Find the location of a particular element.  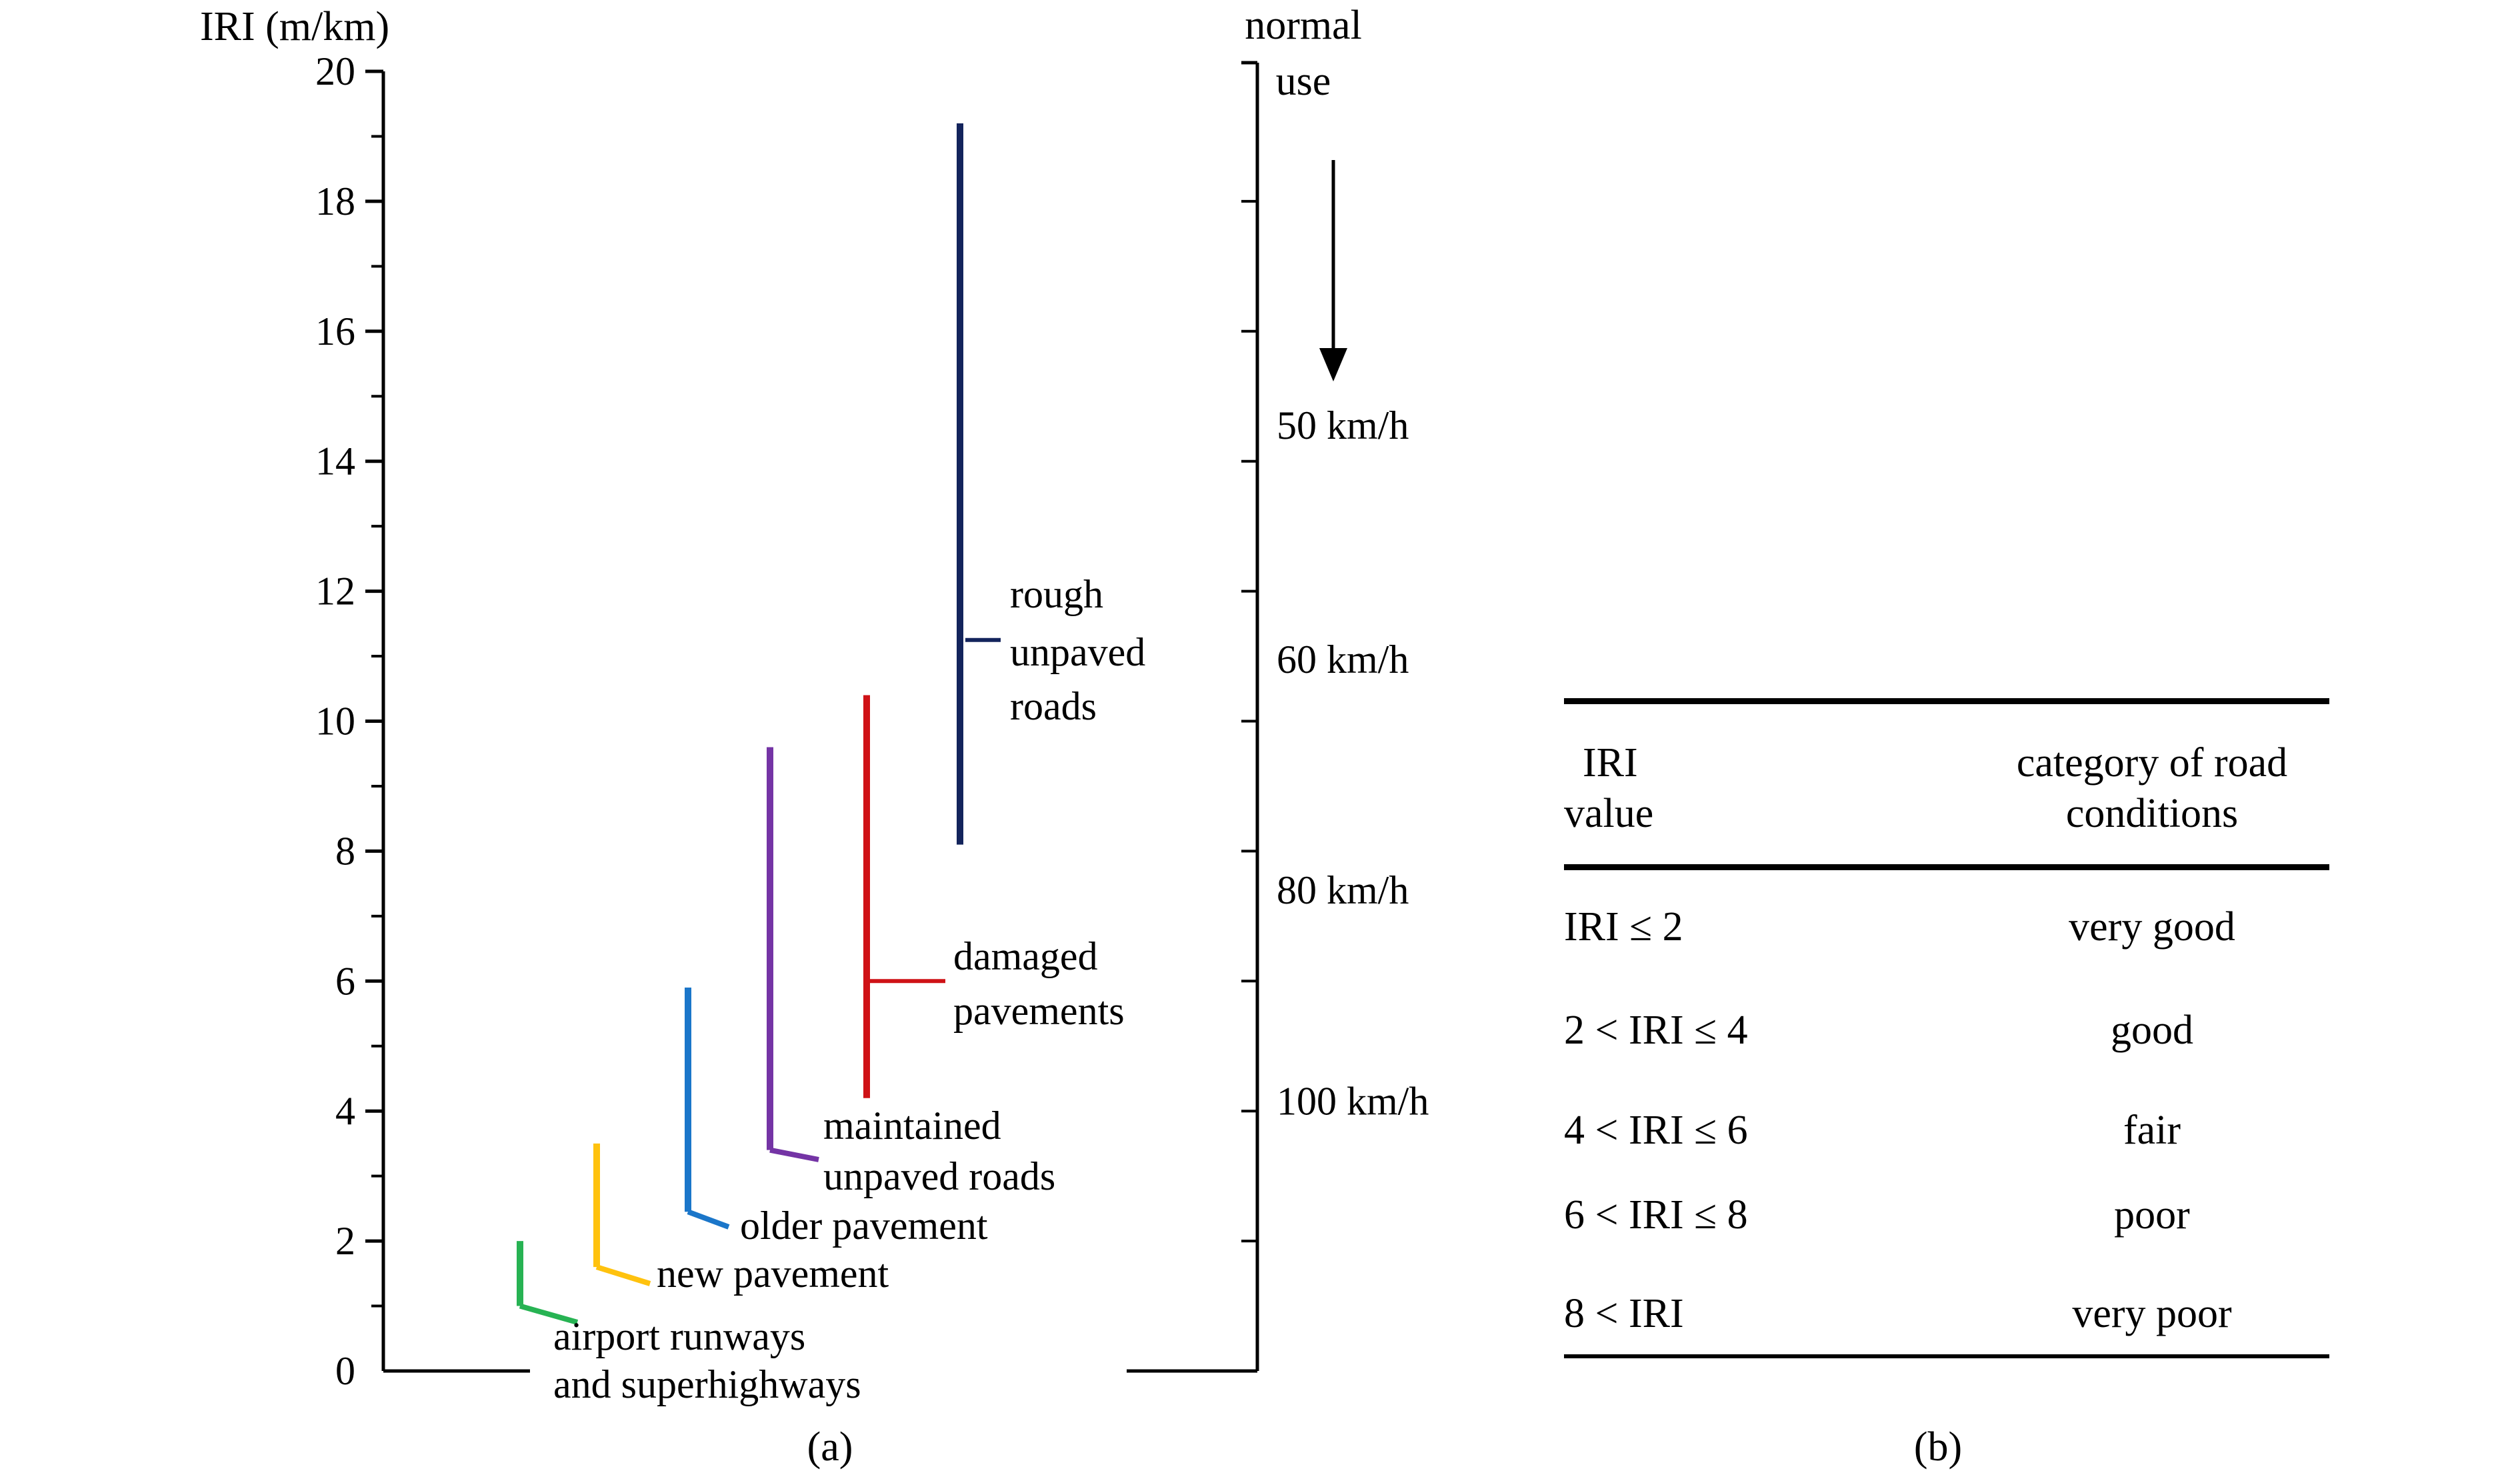

left-axis-tick-label: 4 is located at coordinates (345, 1111).